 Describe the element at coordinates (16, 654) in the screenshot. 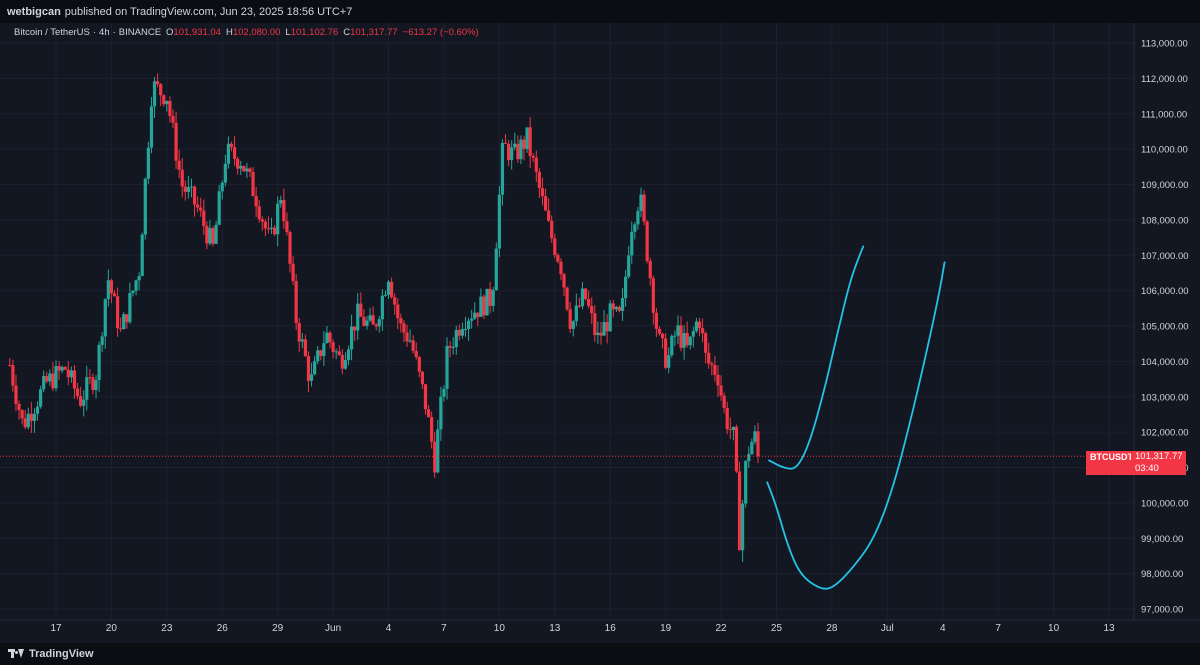

I see `tradingview-logo-icon` at that location.